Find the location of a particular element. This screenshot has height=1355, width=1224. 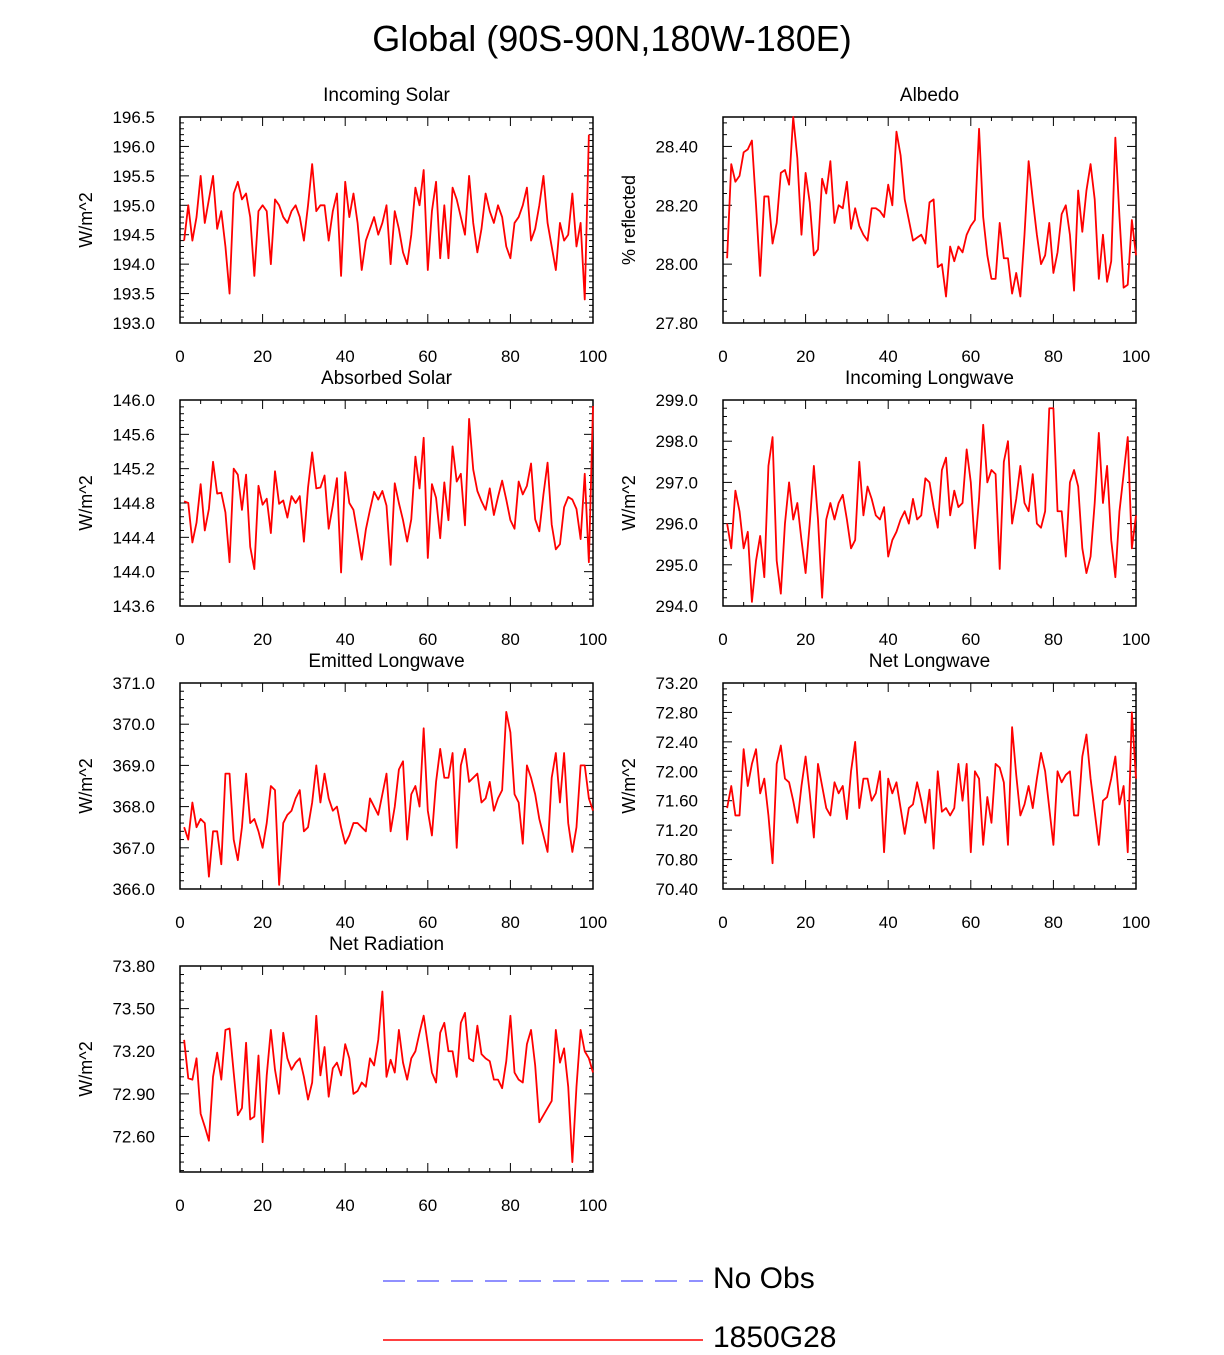

y-tick-label: 195.0 is located at coordinates (133, 205).